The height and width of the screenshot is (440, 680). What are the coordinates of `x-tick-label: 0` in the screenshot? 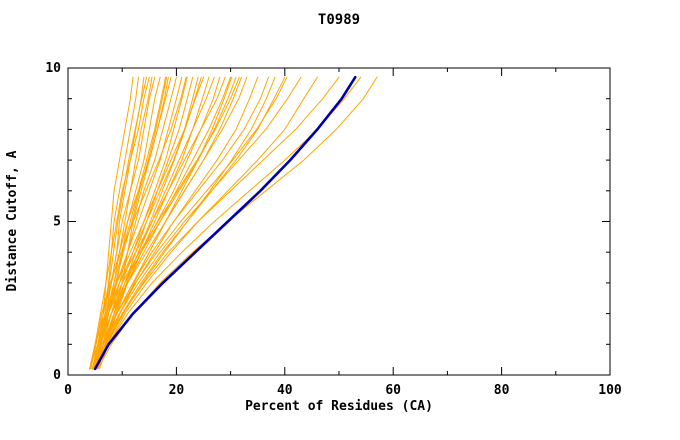 It's located at (68, 390).